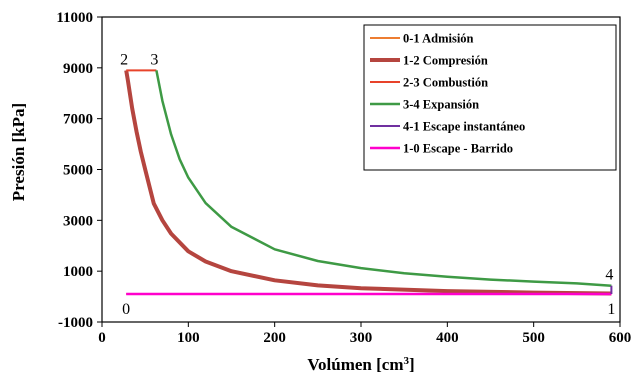 The width and height of the screenshot is (639, 378). What do you see at coordinates (102, 338) in the screenshot?
I see `x-tick-label: 0` at bounding box center [102, 338].